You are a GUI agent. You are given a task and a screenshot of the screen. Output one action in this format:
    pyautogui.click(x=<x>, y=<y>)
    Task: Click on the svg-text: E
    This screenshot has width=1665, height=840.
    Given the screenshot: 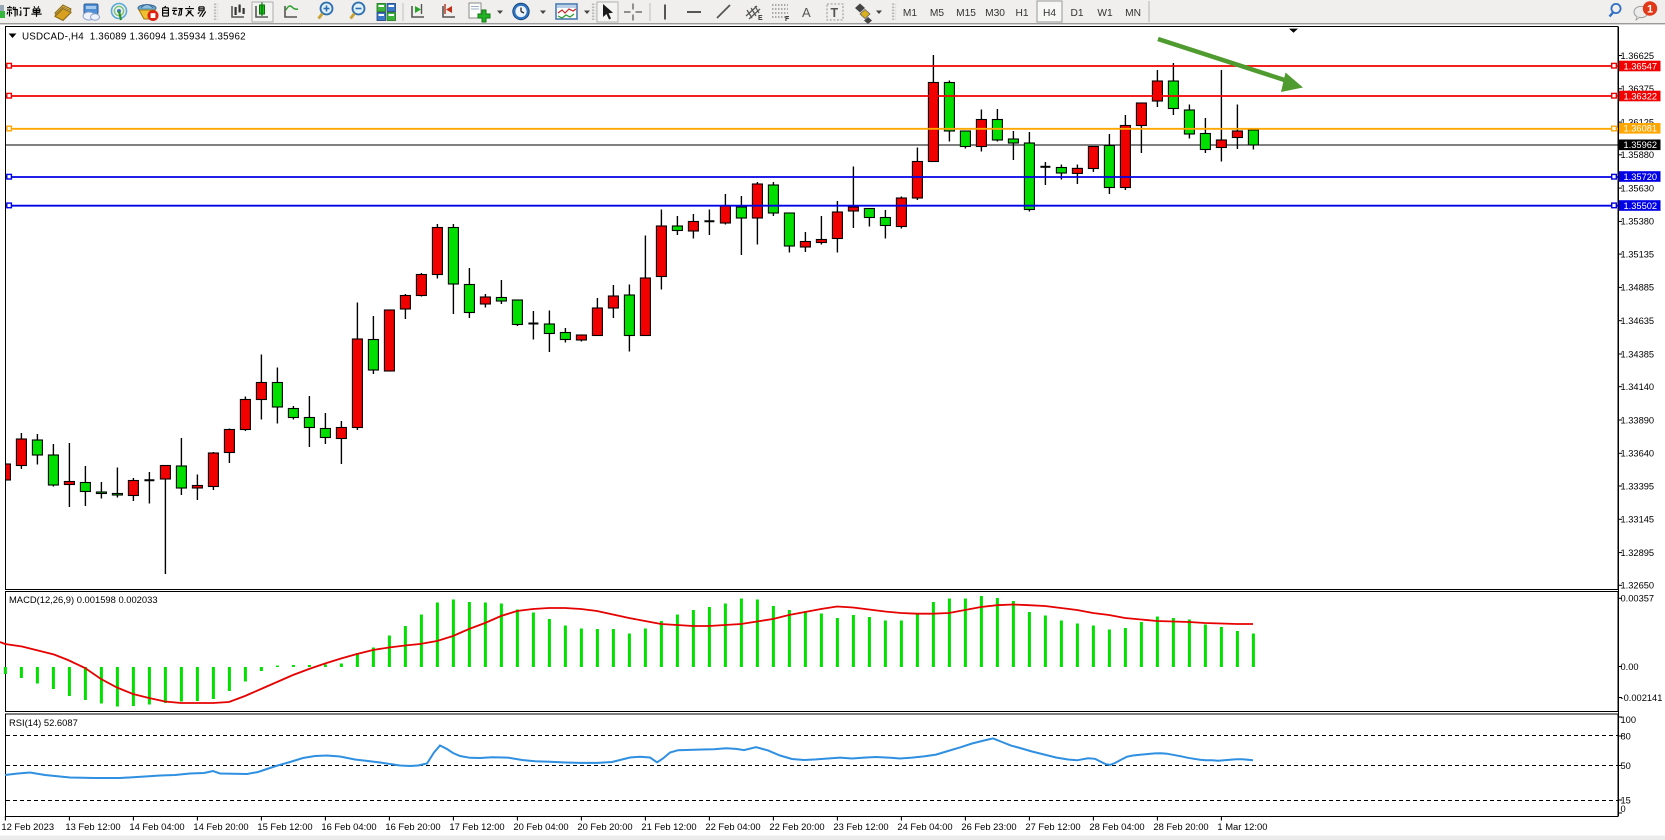 What is the action you would take?
    pyautogui.click(x=760, y=18)
    